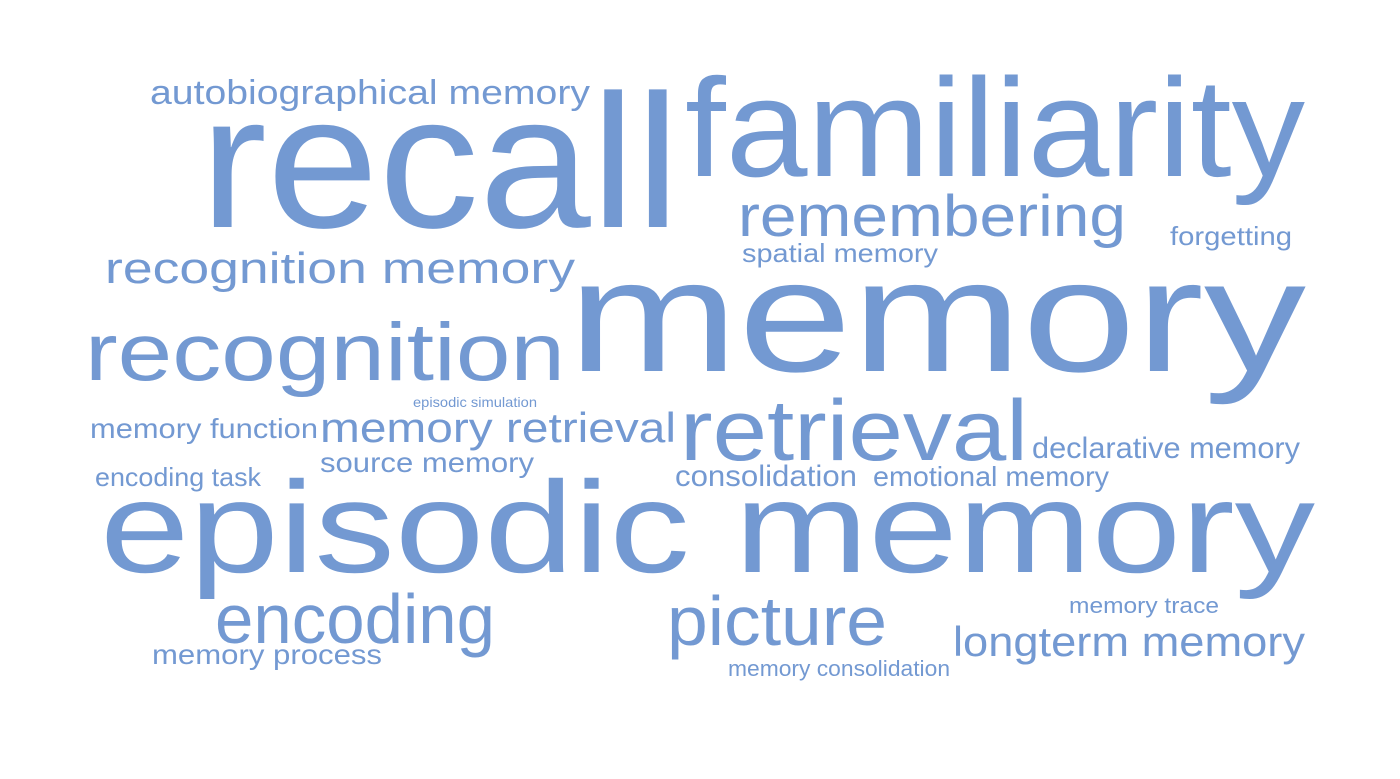 The width and height of the screenshot is (1400, 779). Describe the element at coordinates (340, 268) in the screenshot. I see `word-recognition-memory: recognition memory` at that location.